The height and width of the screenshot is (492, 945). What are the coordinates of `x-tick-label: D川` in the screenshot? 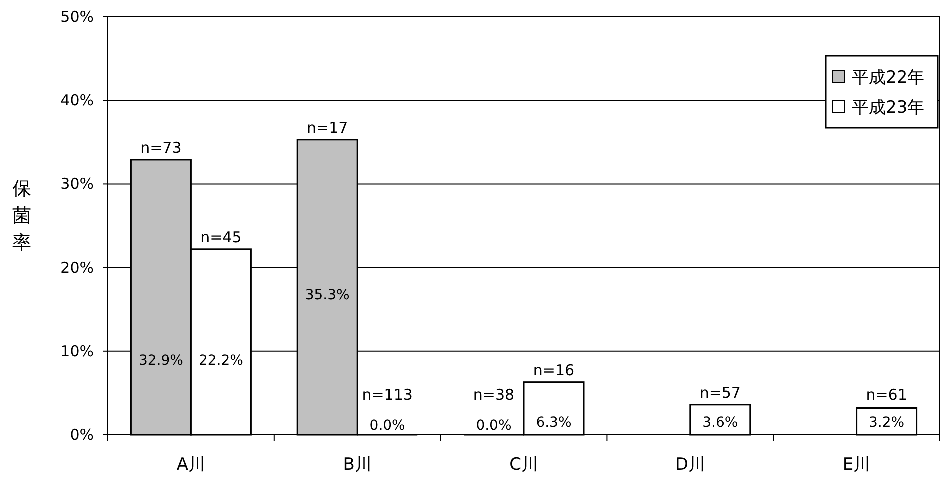 It's located at (690, 465).